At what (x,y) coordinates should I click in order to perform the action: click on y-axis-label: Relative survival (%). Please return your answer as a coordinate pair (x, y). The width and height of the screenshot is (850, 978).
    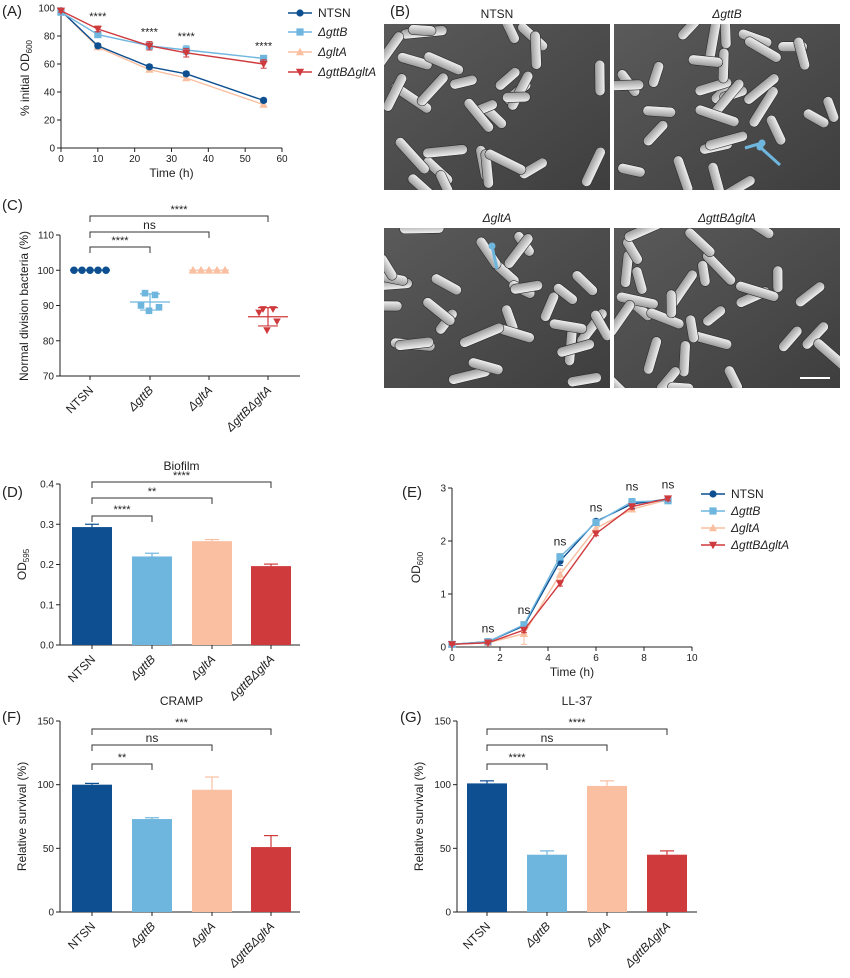
    Looking at the image, I should click on (22, 816).